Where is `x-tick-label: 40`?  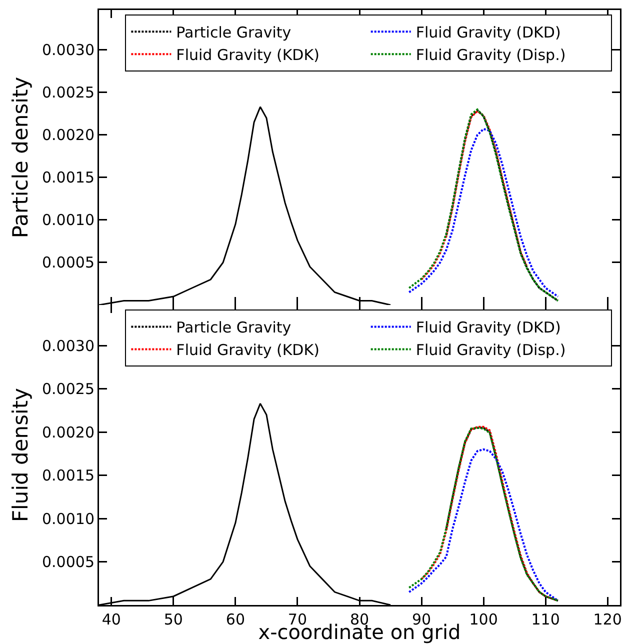
x-tick-label: 40 is located at coordinates (111, 619).